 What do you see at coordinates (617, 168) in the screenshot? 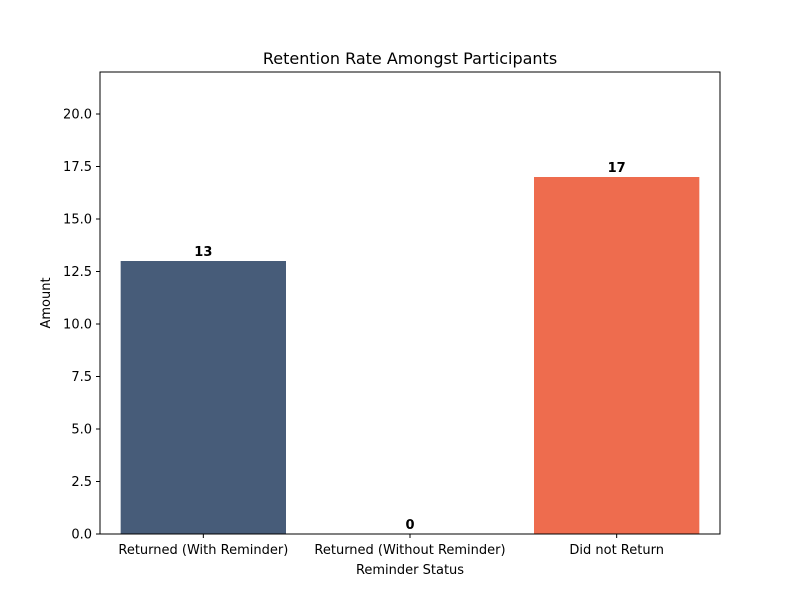
I see `data-label-2: 17` at bounding box center [617, 168].